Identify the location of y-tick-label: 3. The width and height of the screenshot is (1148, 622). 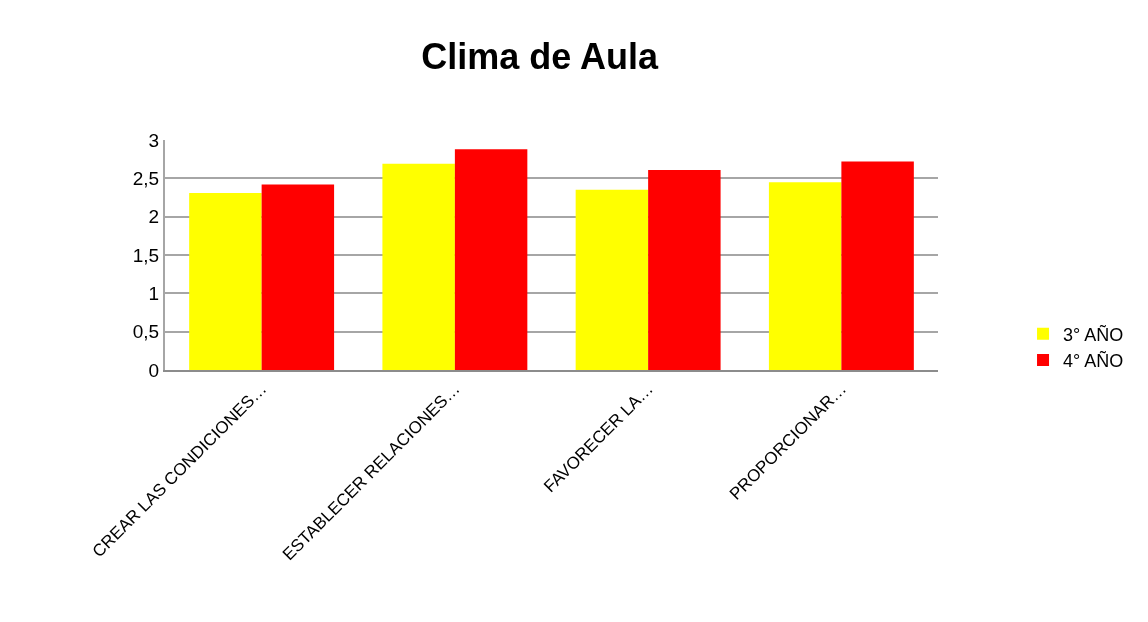
(154, 140).